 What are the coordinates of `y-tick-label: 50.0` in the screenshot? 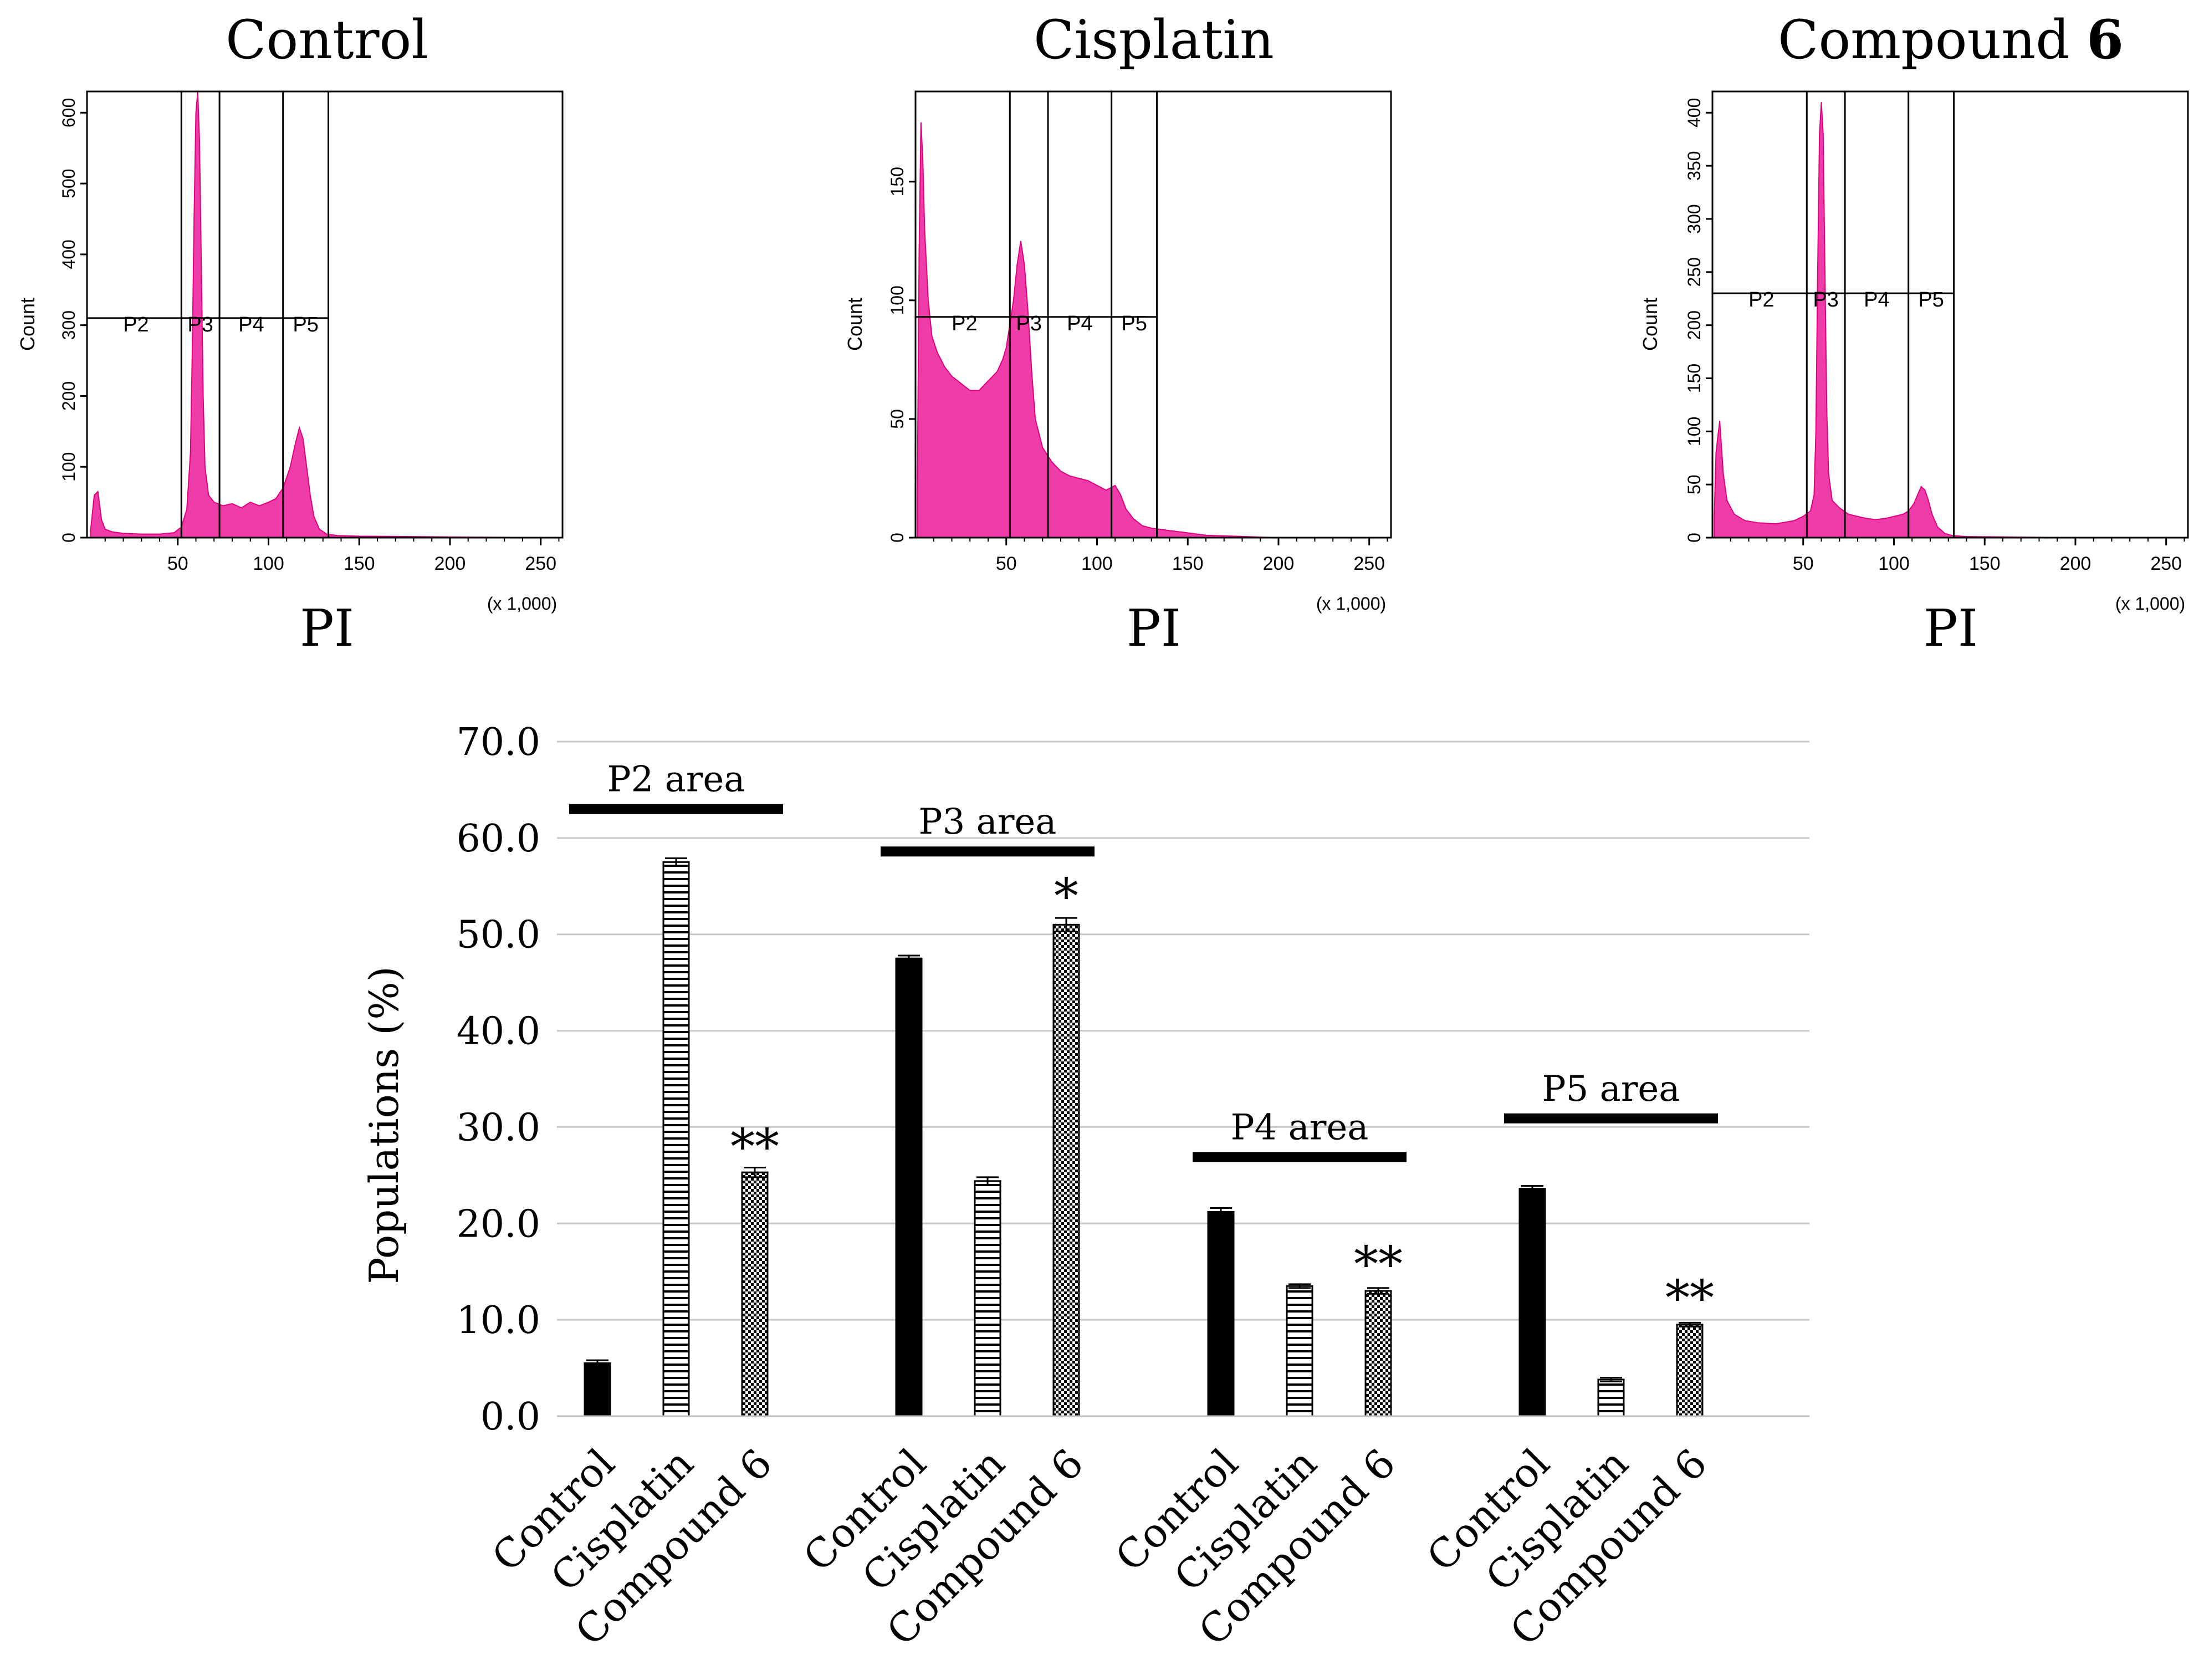 It's located at (498, 935).